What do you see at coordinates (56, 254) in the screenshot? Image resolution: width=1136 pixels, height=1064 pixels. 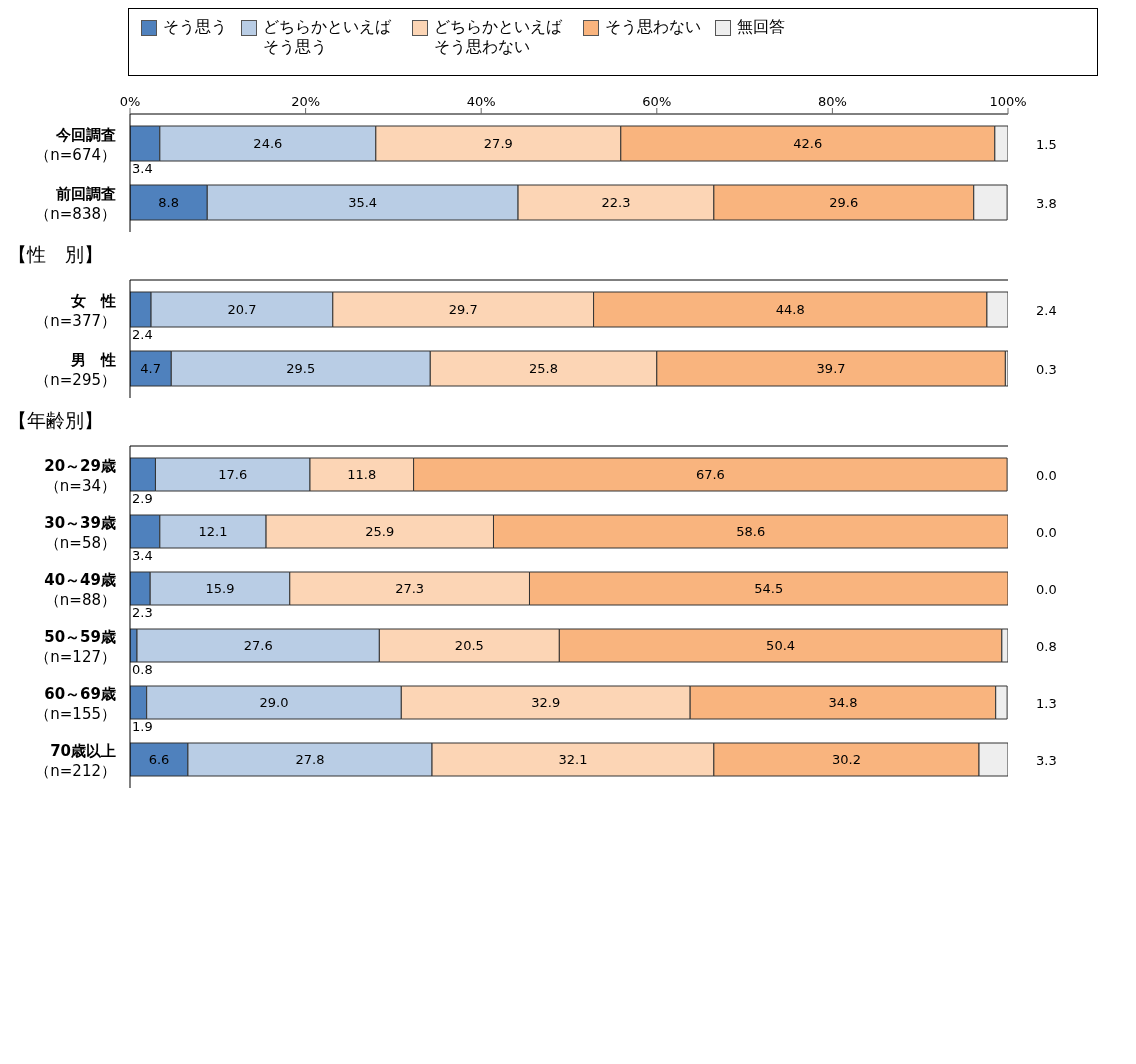 I see `chart-title: 【性 別】` at bounding box center [56, 254].